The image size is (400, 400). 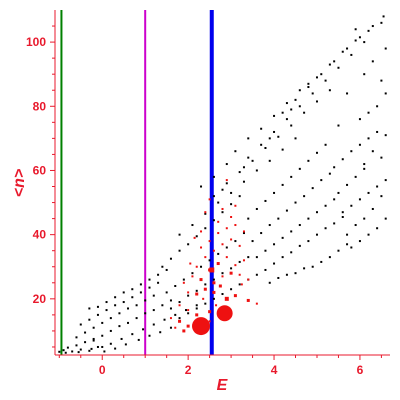 What do you see at coordinates (213, 257) in the screenshot?
I see `red-points-layer` at bounding box center [213, 257].